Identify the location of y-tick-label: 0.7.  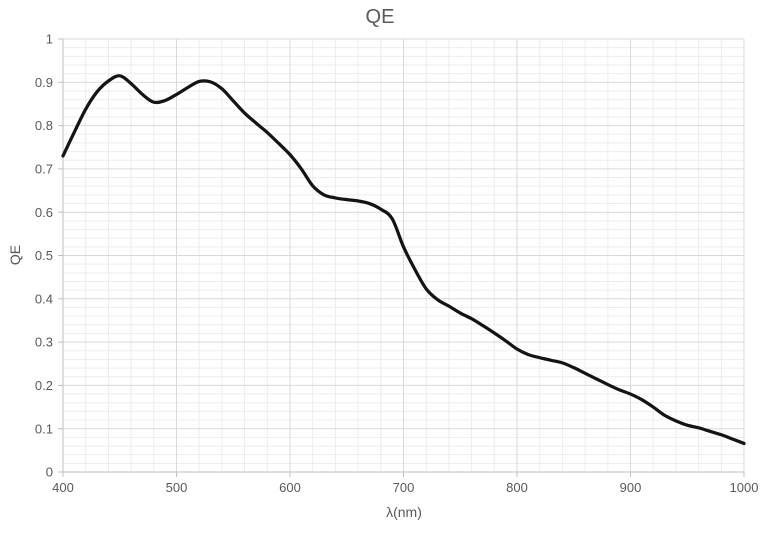
(44, 168).